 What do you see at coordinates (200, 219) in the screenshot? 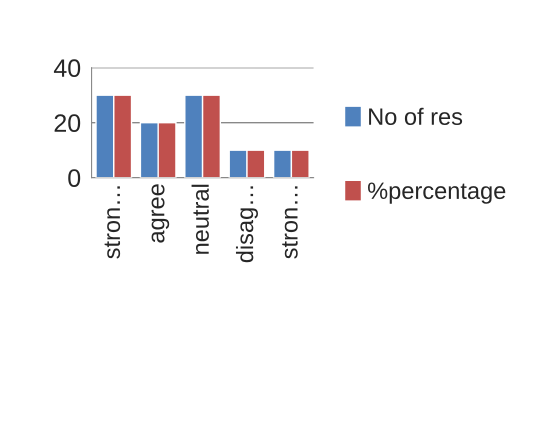
I see `x-tick-label: neutral` at bounding box center [200, 219].